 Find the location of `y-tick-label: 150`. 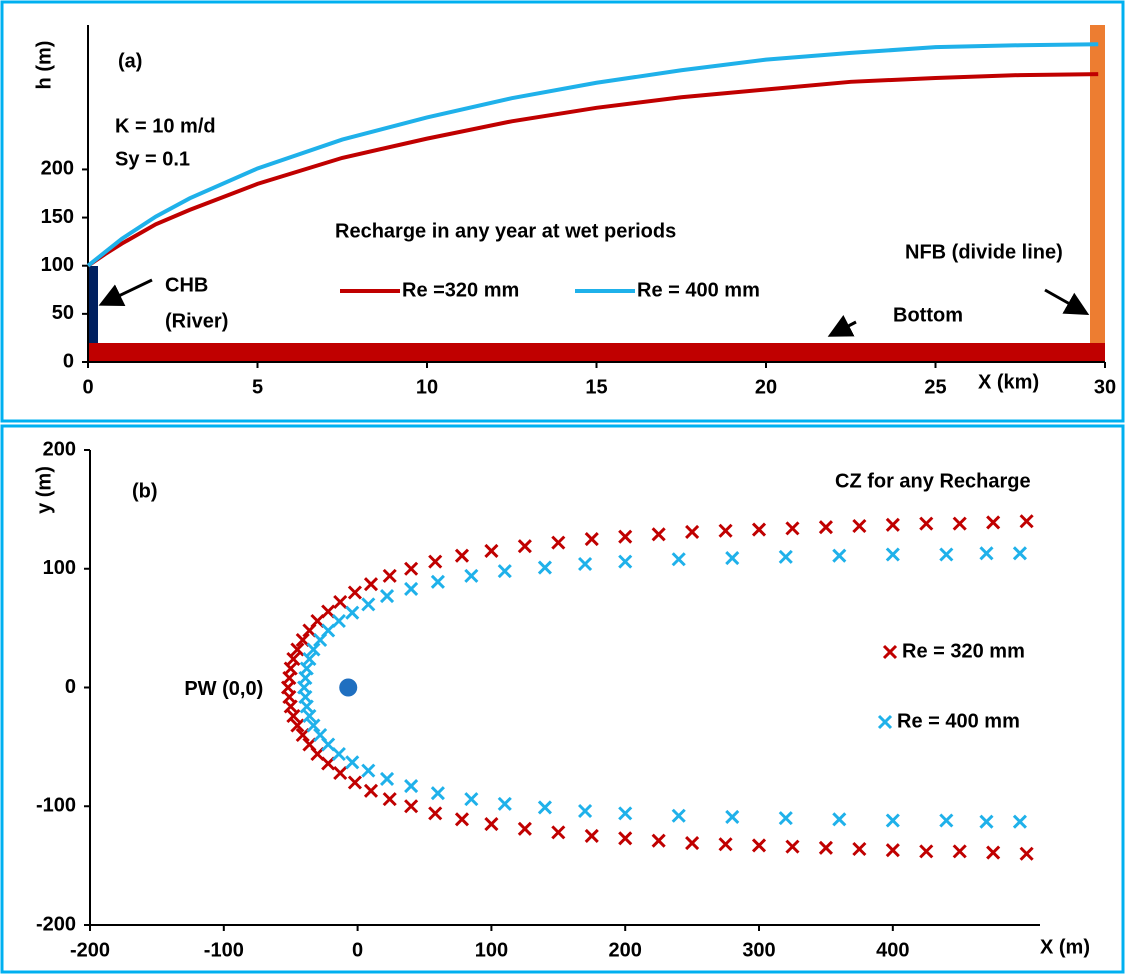

y-tick-label: 150 is located at coordinates (57, 217).